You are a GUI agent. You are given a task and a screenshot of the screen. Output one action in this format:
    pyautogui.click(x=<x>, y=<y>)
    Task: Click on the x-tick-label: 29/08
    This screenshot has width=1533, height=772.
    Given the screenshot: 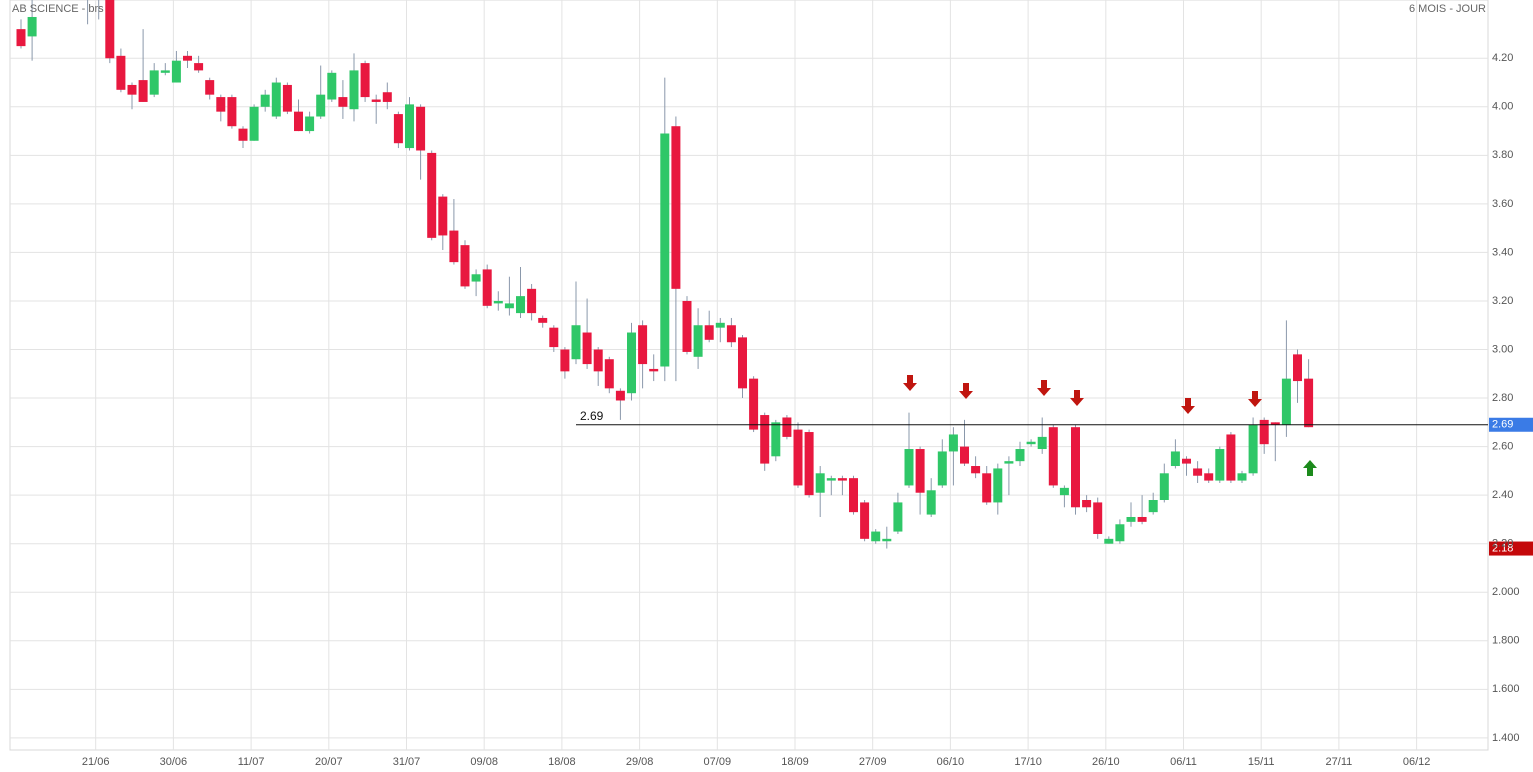 What is the action you would take?
    pyautogui.click(x=640, y=762)
    